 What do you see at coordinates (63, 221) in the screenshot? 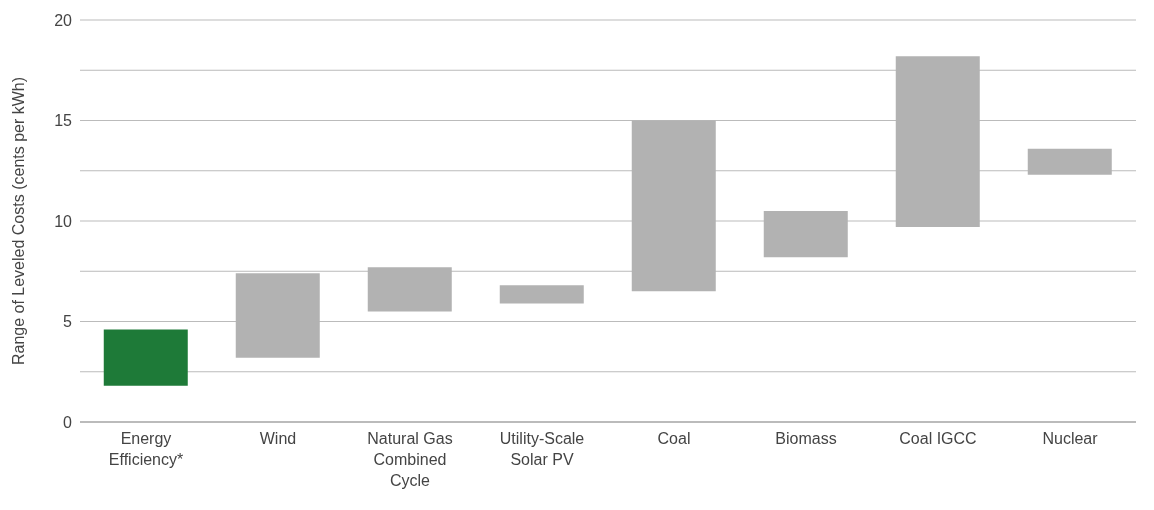
I see `y-tick-label: 10` at bounding box center [63, 221].